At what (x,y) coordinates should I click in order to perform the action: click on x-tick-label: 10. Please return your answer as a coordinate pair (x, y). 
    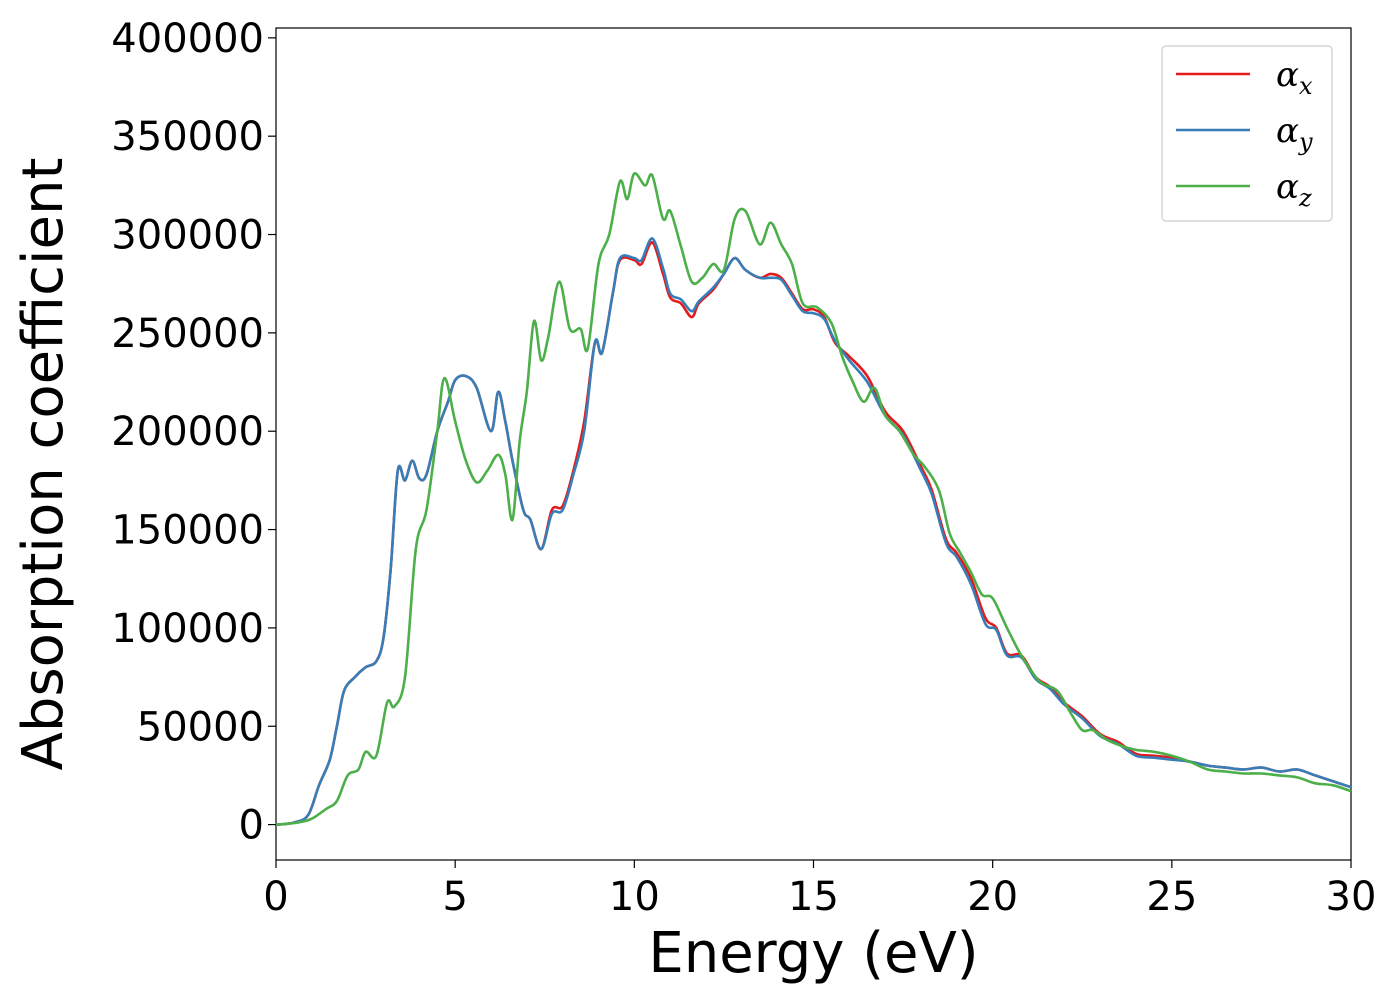
    Looking at the image, I should click on (634, 897).